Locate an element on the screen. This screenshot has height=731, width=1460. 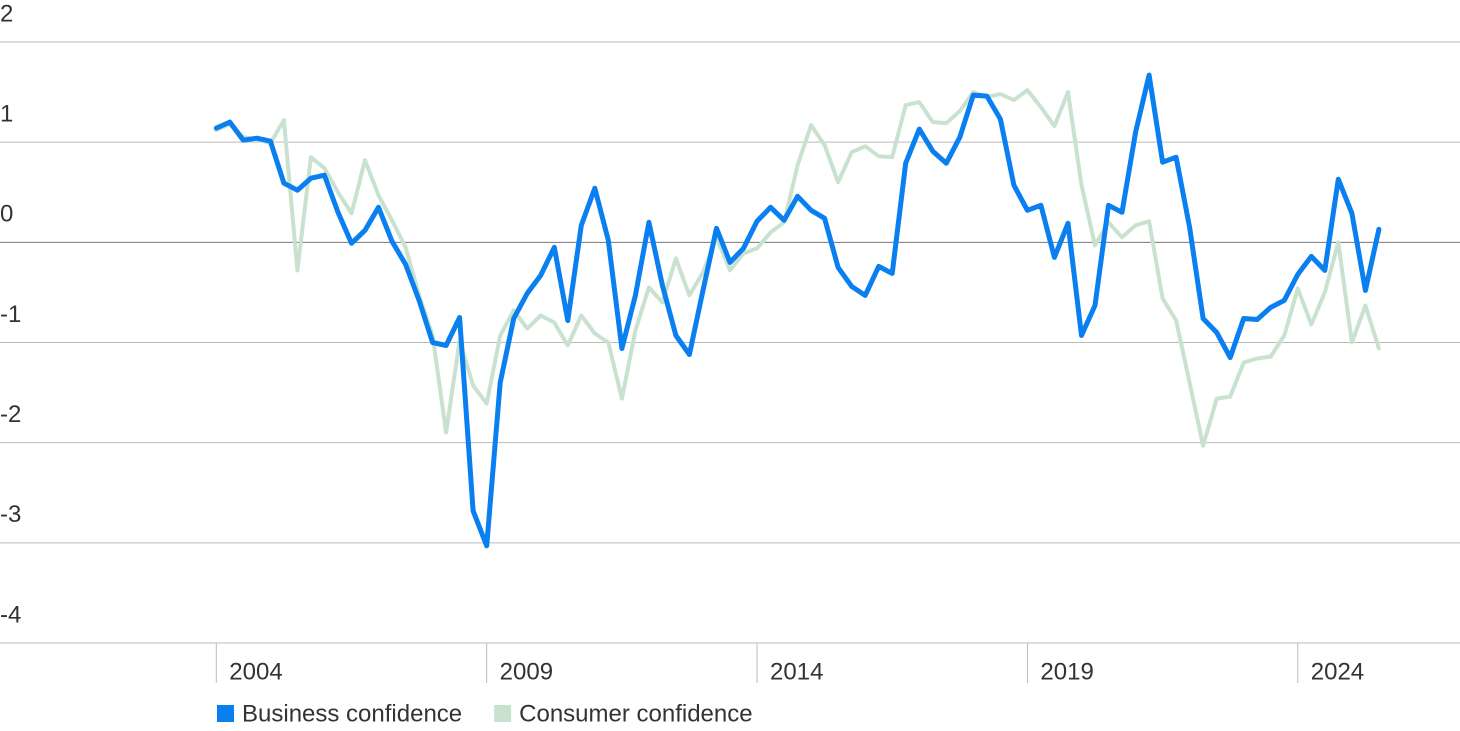
x-tick-label: 2004 is located at coordinates (255, 671).